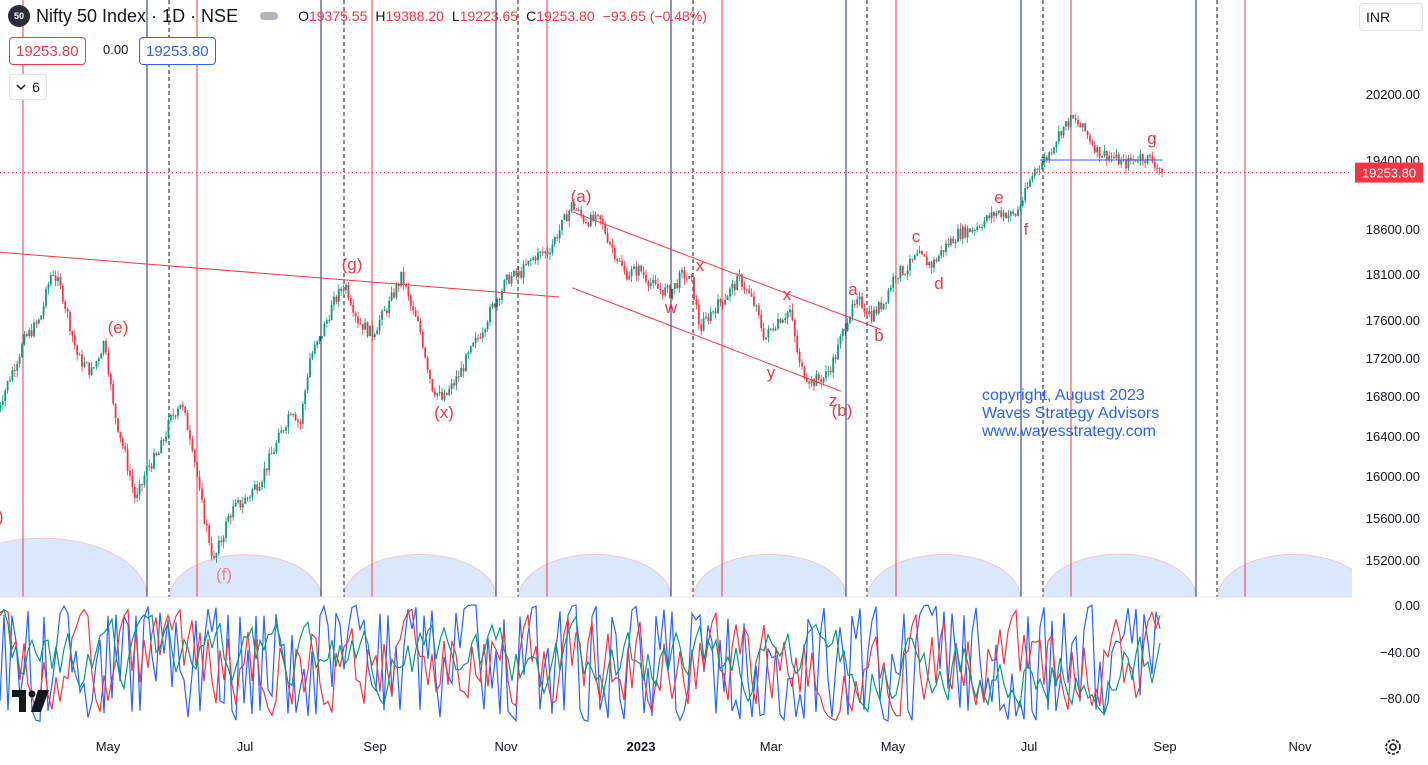  Describe the element at coordinates (414, 16) in the screenshot. I see `ohlc-high: 19388.20` at that location.